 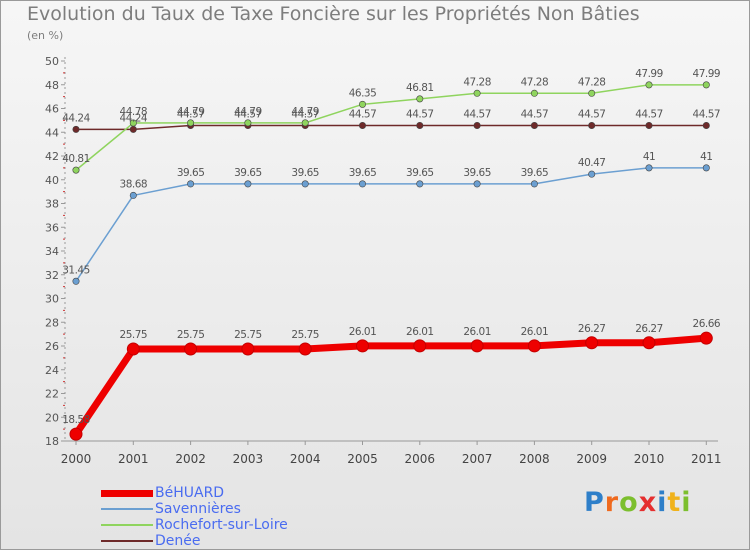 What do you see at coordinates (612, 502) in the screenshot?
I see `logo-letter: r` at bounding box center [612, 502].